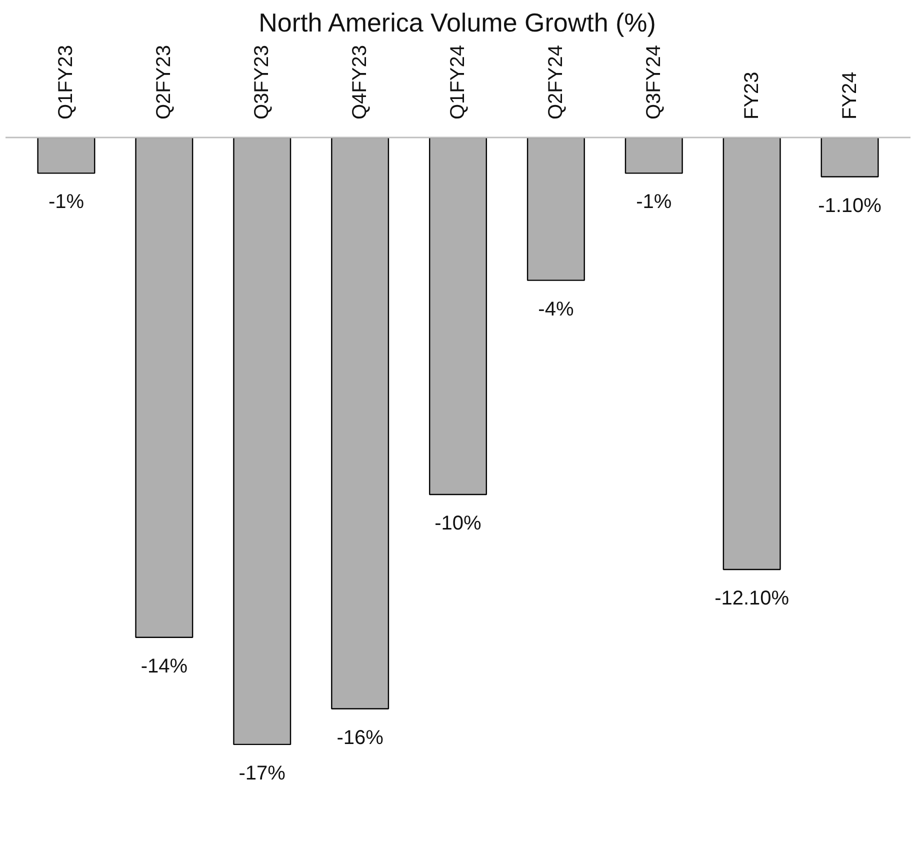  Describe the element at coordinates (66, 82) in the screenshot. I see `x-tick-label: Q1FY23` at that location.